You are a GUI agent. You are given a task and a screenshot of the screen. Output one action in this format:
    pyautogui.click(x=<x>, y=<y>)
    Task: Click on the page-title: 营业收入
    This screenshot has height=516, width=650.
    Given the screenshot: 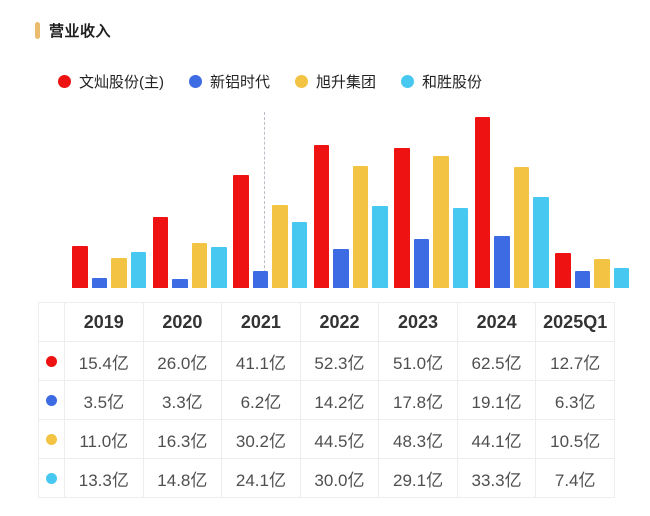 What is the action you would take?
    pyautogui.click(x=80, y=31)
    